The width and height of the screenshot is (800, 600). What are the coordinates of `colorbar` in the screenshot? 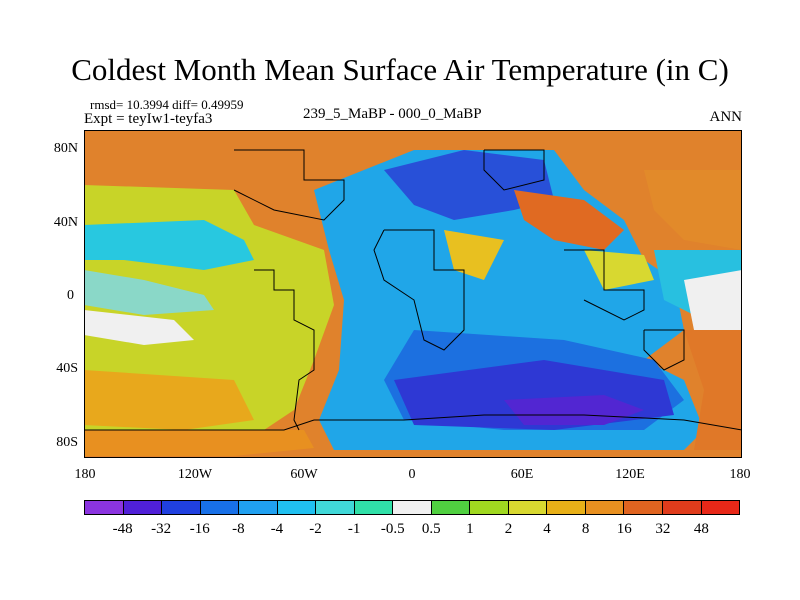 It's located at (412, 507).